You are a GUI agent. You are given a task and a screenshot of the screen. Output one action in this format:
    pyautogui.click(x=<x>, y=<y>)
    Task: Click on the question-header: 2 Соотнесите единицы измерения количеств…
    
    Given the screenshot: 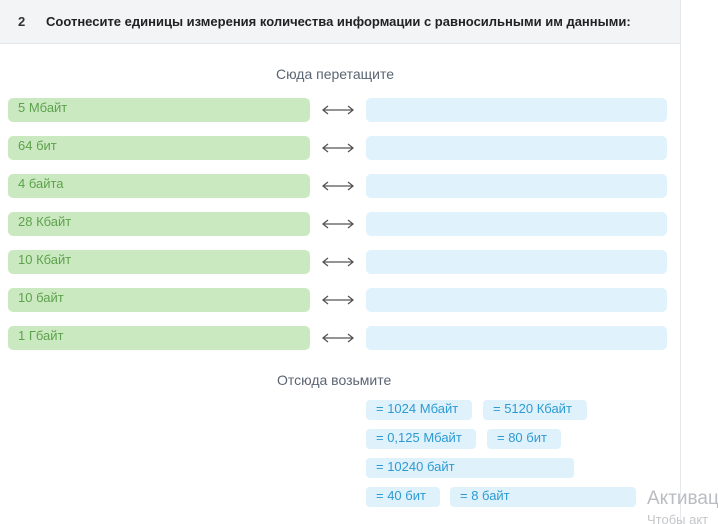 What is the action you would take?
    pyautogui.click(x=340, y=22)
    